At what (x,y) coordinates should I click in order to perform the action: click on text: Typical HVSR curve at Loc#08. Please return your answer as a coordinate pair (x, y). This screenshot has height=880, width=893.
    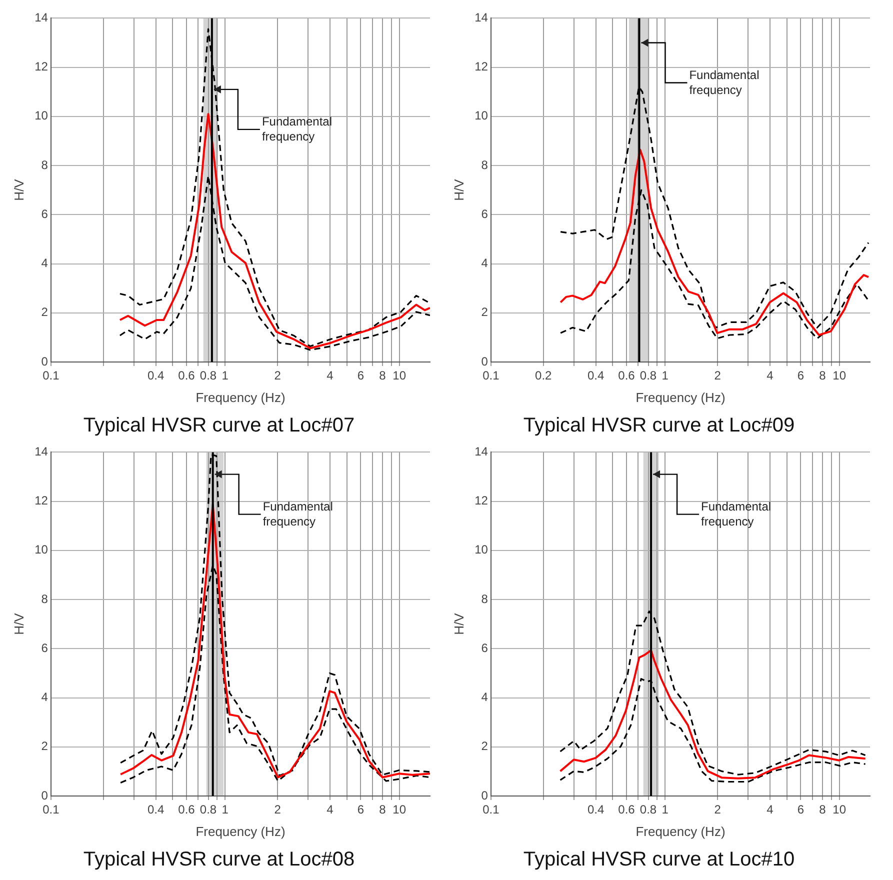
    Looking at the image, I should click on (219, 859).